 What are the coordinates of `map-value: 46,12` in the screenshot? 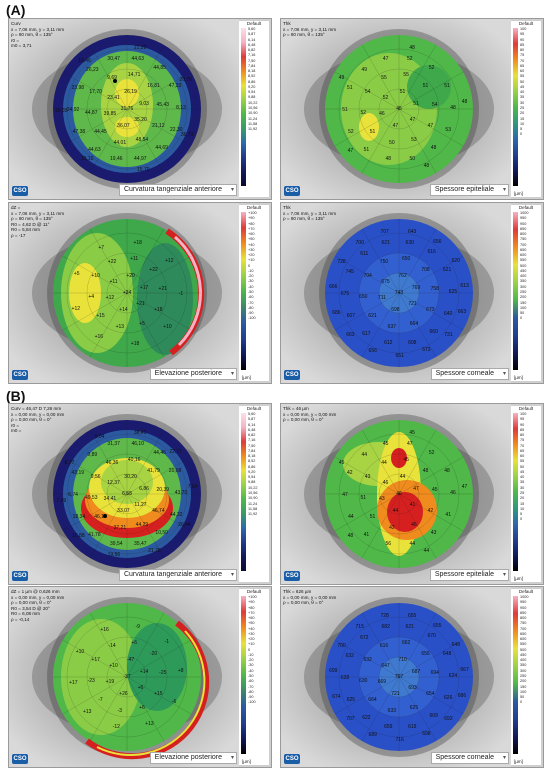 It's located at (100, 517).